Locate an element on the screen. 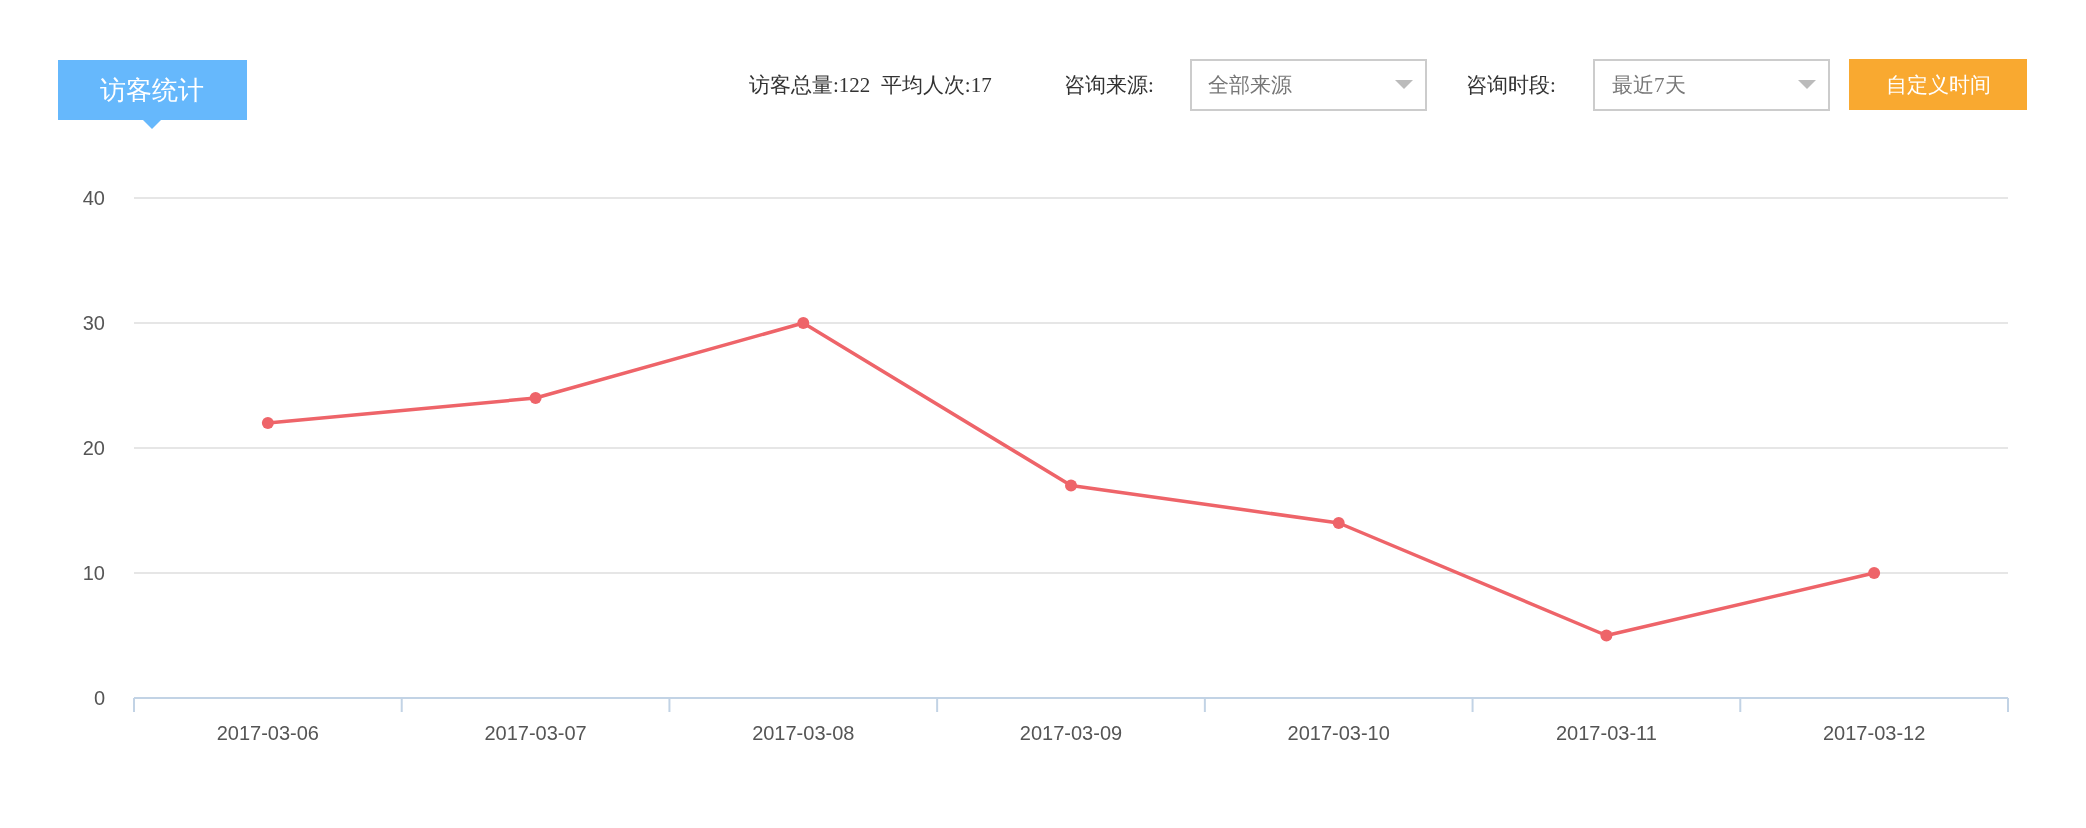 The image size is (2086, 828). text: 咨询时段: is located at coordinates (1511, 85).